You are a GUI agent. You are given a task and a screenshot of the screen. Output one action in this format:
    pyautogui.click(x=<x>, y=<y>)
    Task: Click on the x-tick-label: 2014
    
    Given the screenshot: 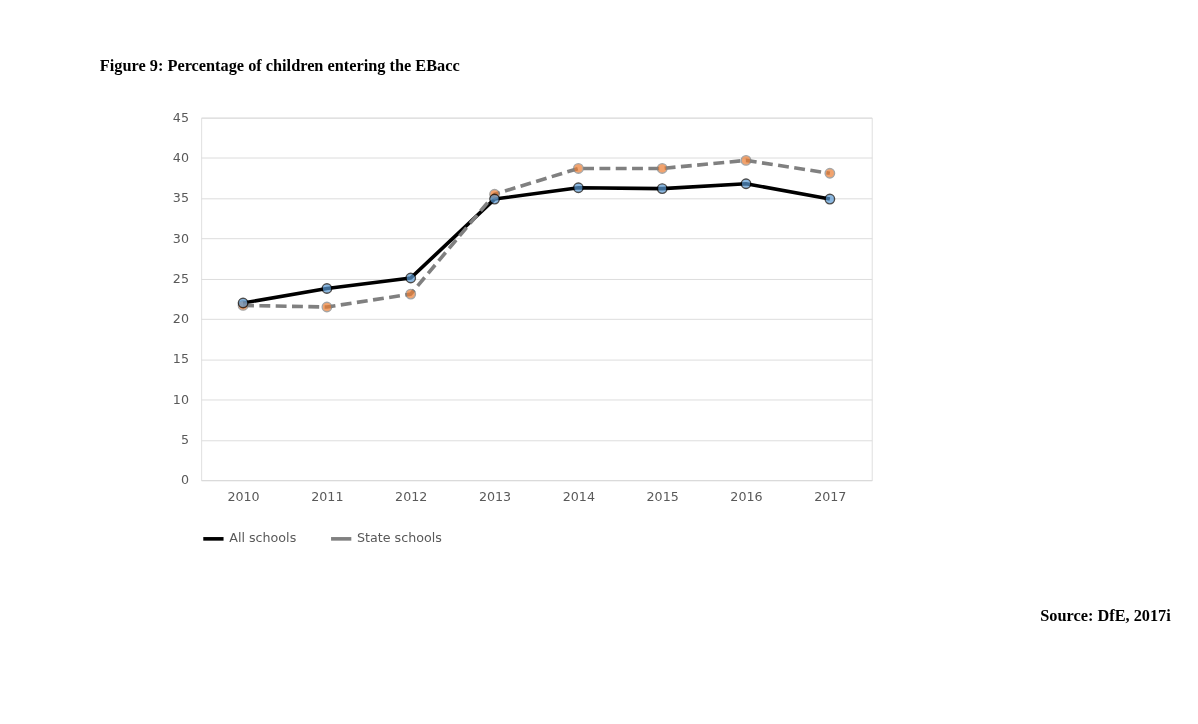 What is the action you would take?
    pyautogui.click(x=578, y=497)
    